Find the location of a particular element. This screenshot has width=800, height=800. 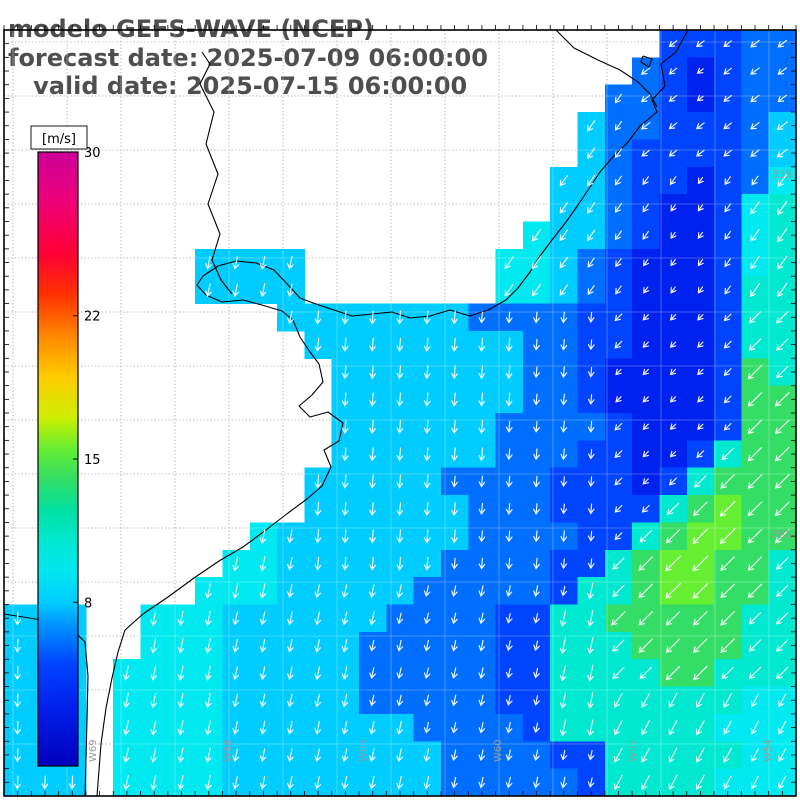

colorbar-gradient is located at coordinates (58, 459).